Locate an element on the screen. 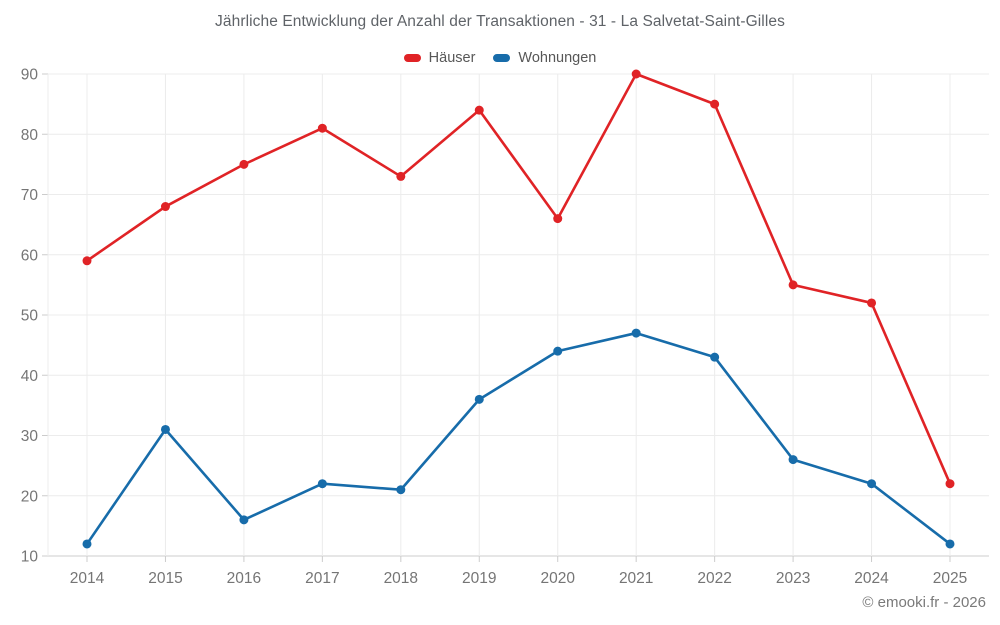 The image size is (1000, 625). x-tick-label: 2015 is located at coordinates (165, 578).